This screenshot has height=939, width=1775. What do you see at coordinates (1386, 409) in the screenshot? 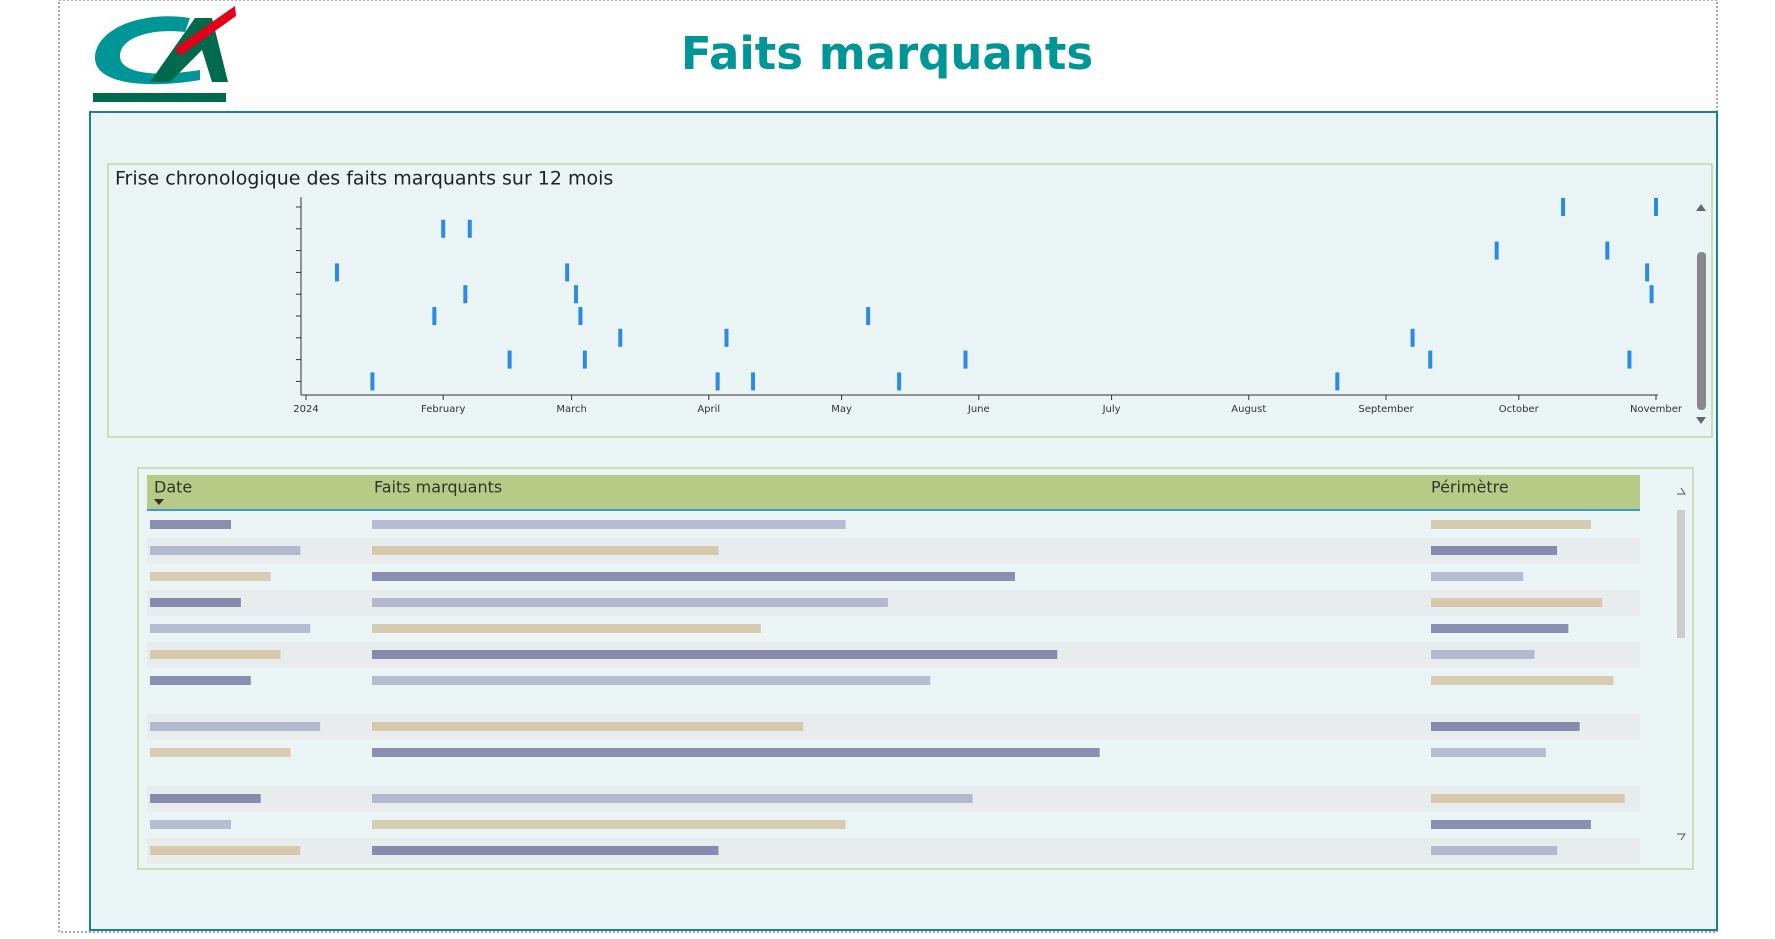
I see `x-tick-label: September` at bounding box center [1386, 409].